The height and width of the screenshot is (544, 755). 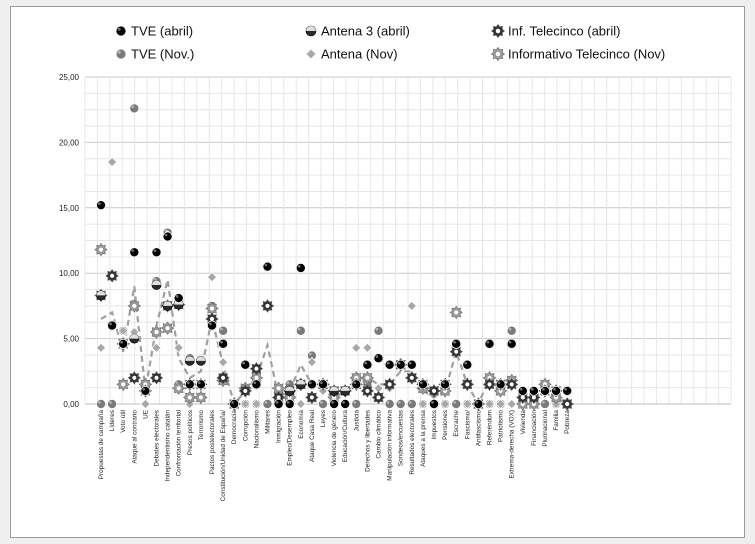 I want to click on y-tick-label: 20,00, so click(x=69, y=142).